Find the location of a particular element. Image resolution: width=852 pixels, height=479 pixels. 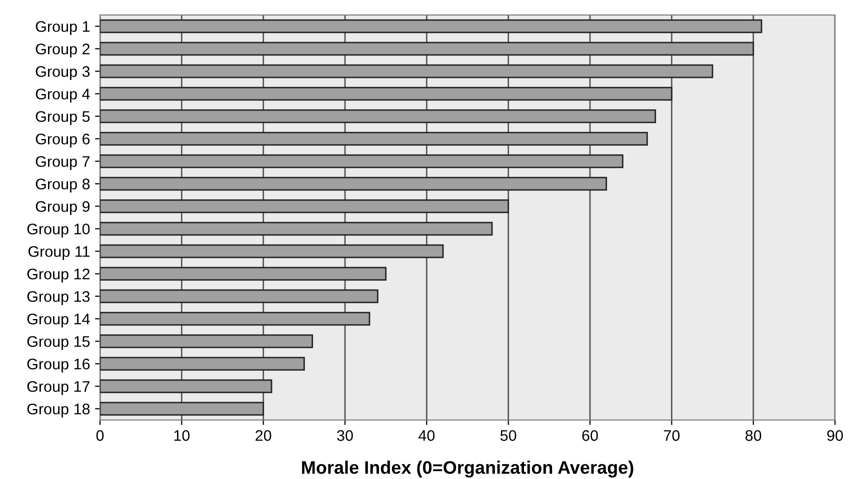

y-tick-label: Group 4 is located at coordinates (63, 95).